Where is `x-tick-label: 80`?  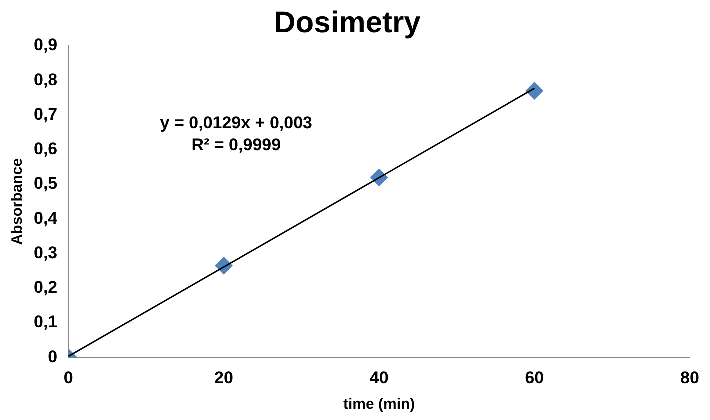
x-tick-label: 80 is located at coordinates (690, 378).